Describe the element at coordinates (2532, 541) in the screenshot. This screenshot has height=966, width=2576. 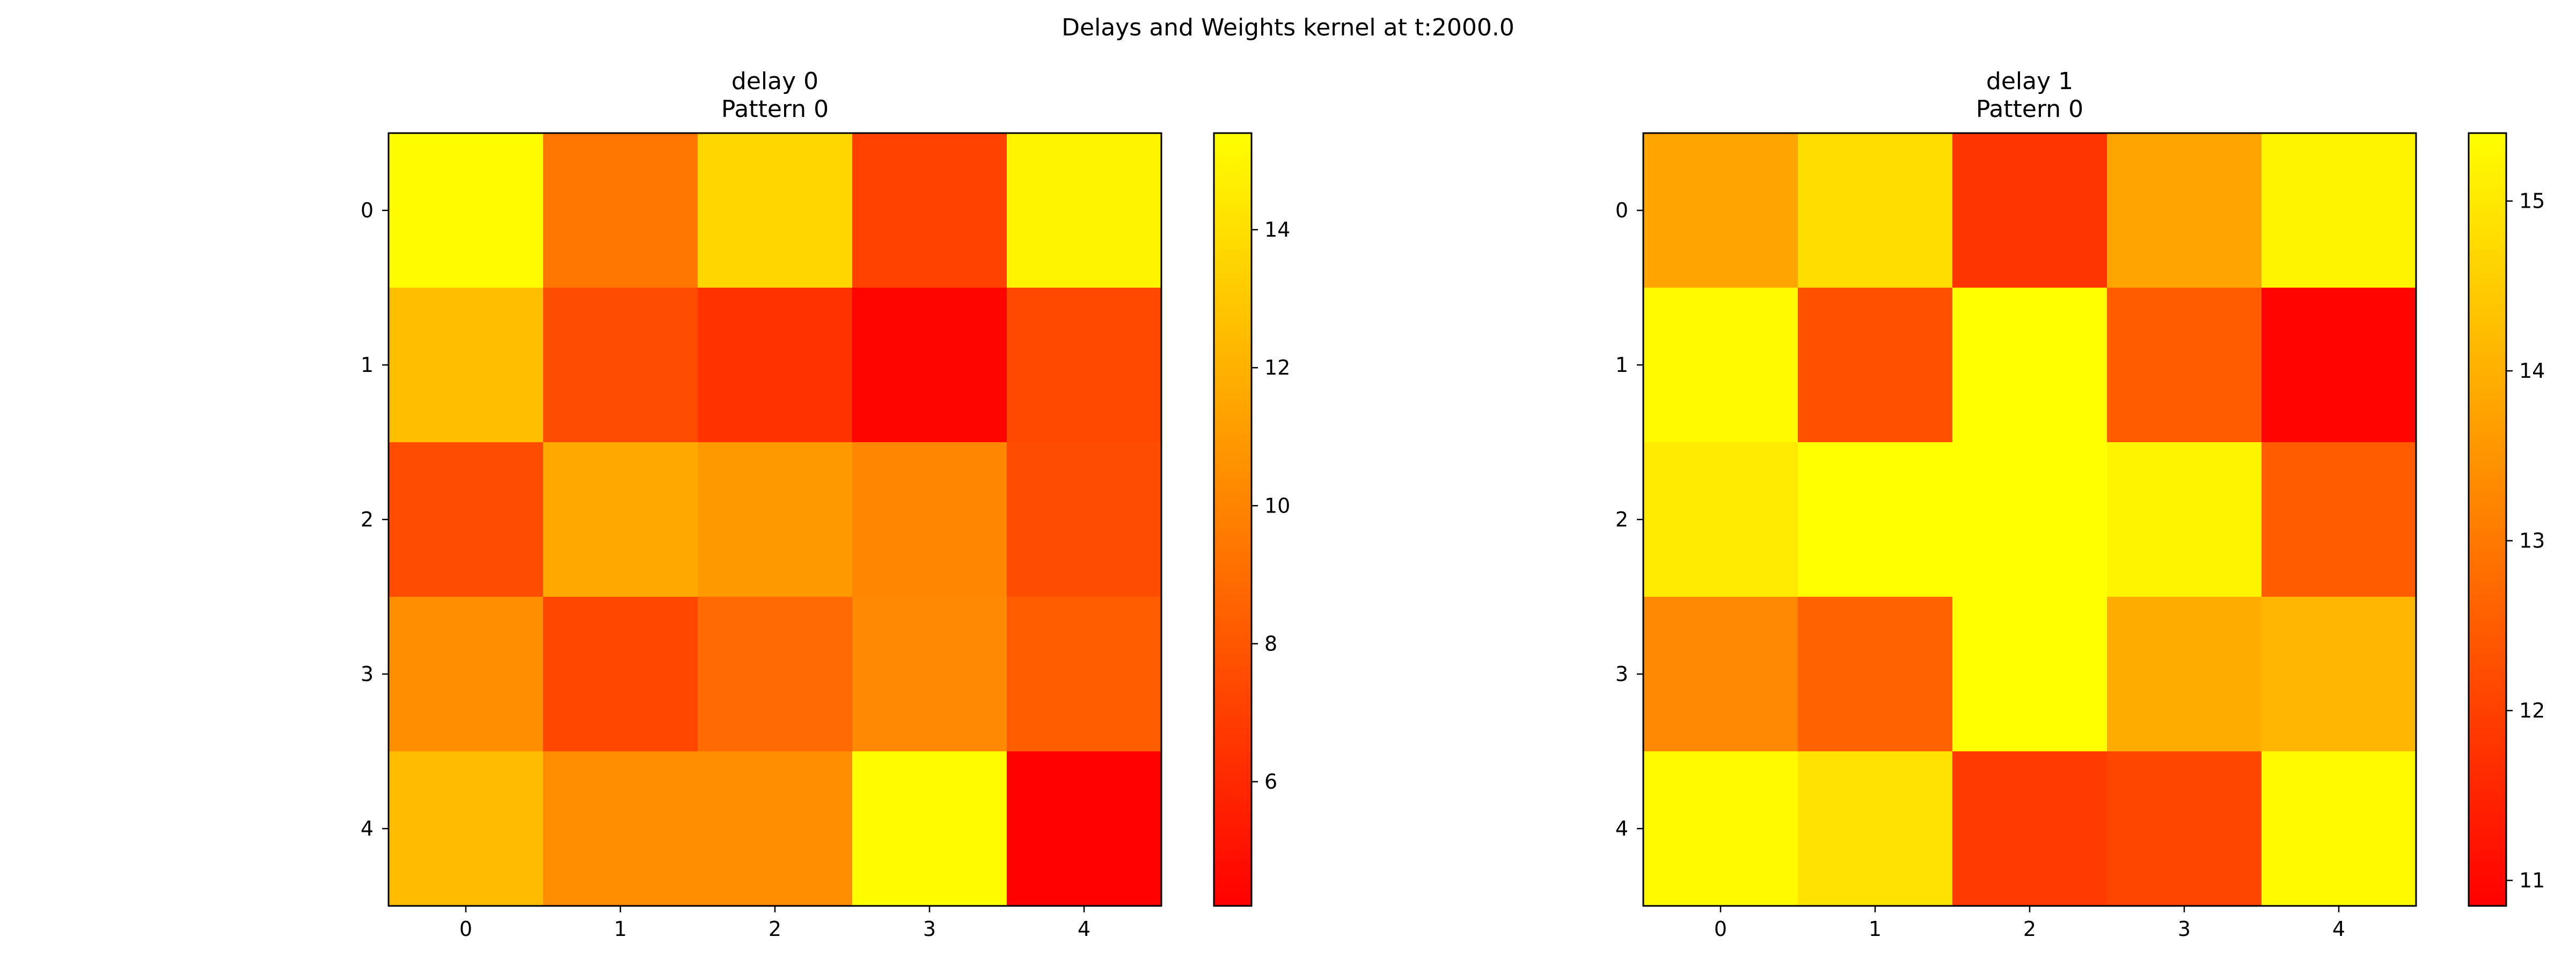
I see `colorbar-tick-label: 13` at that location.